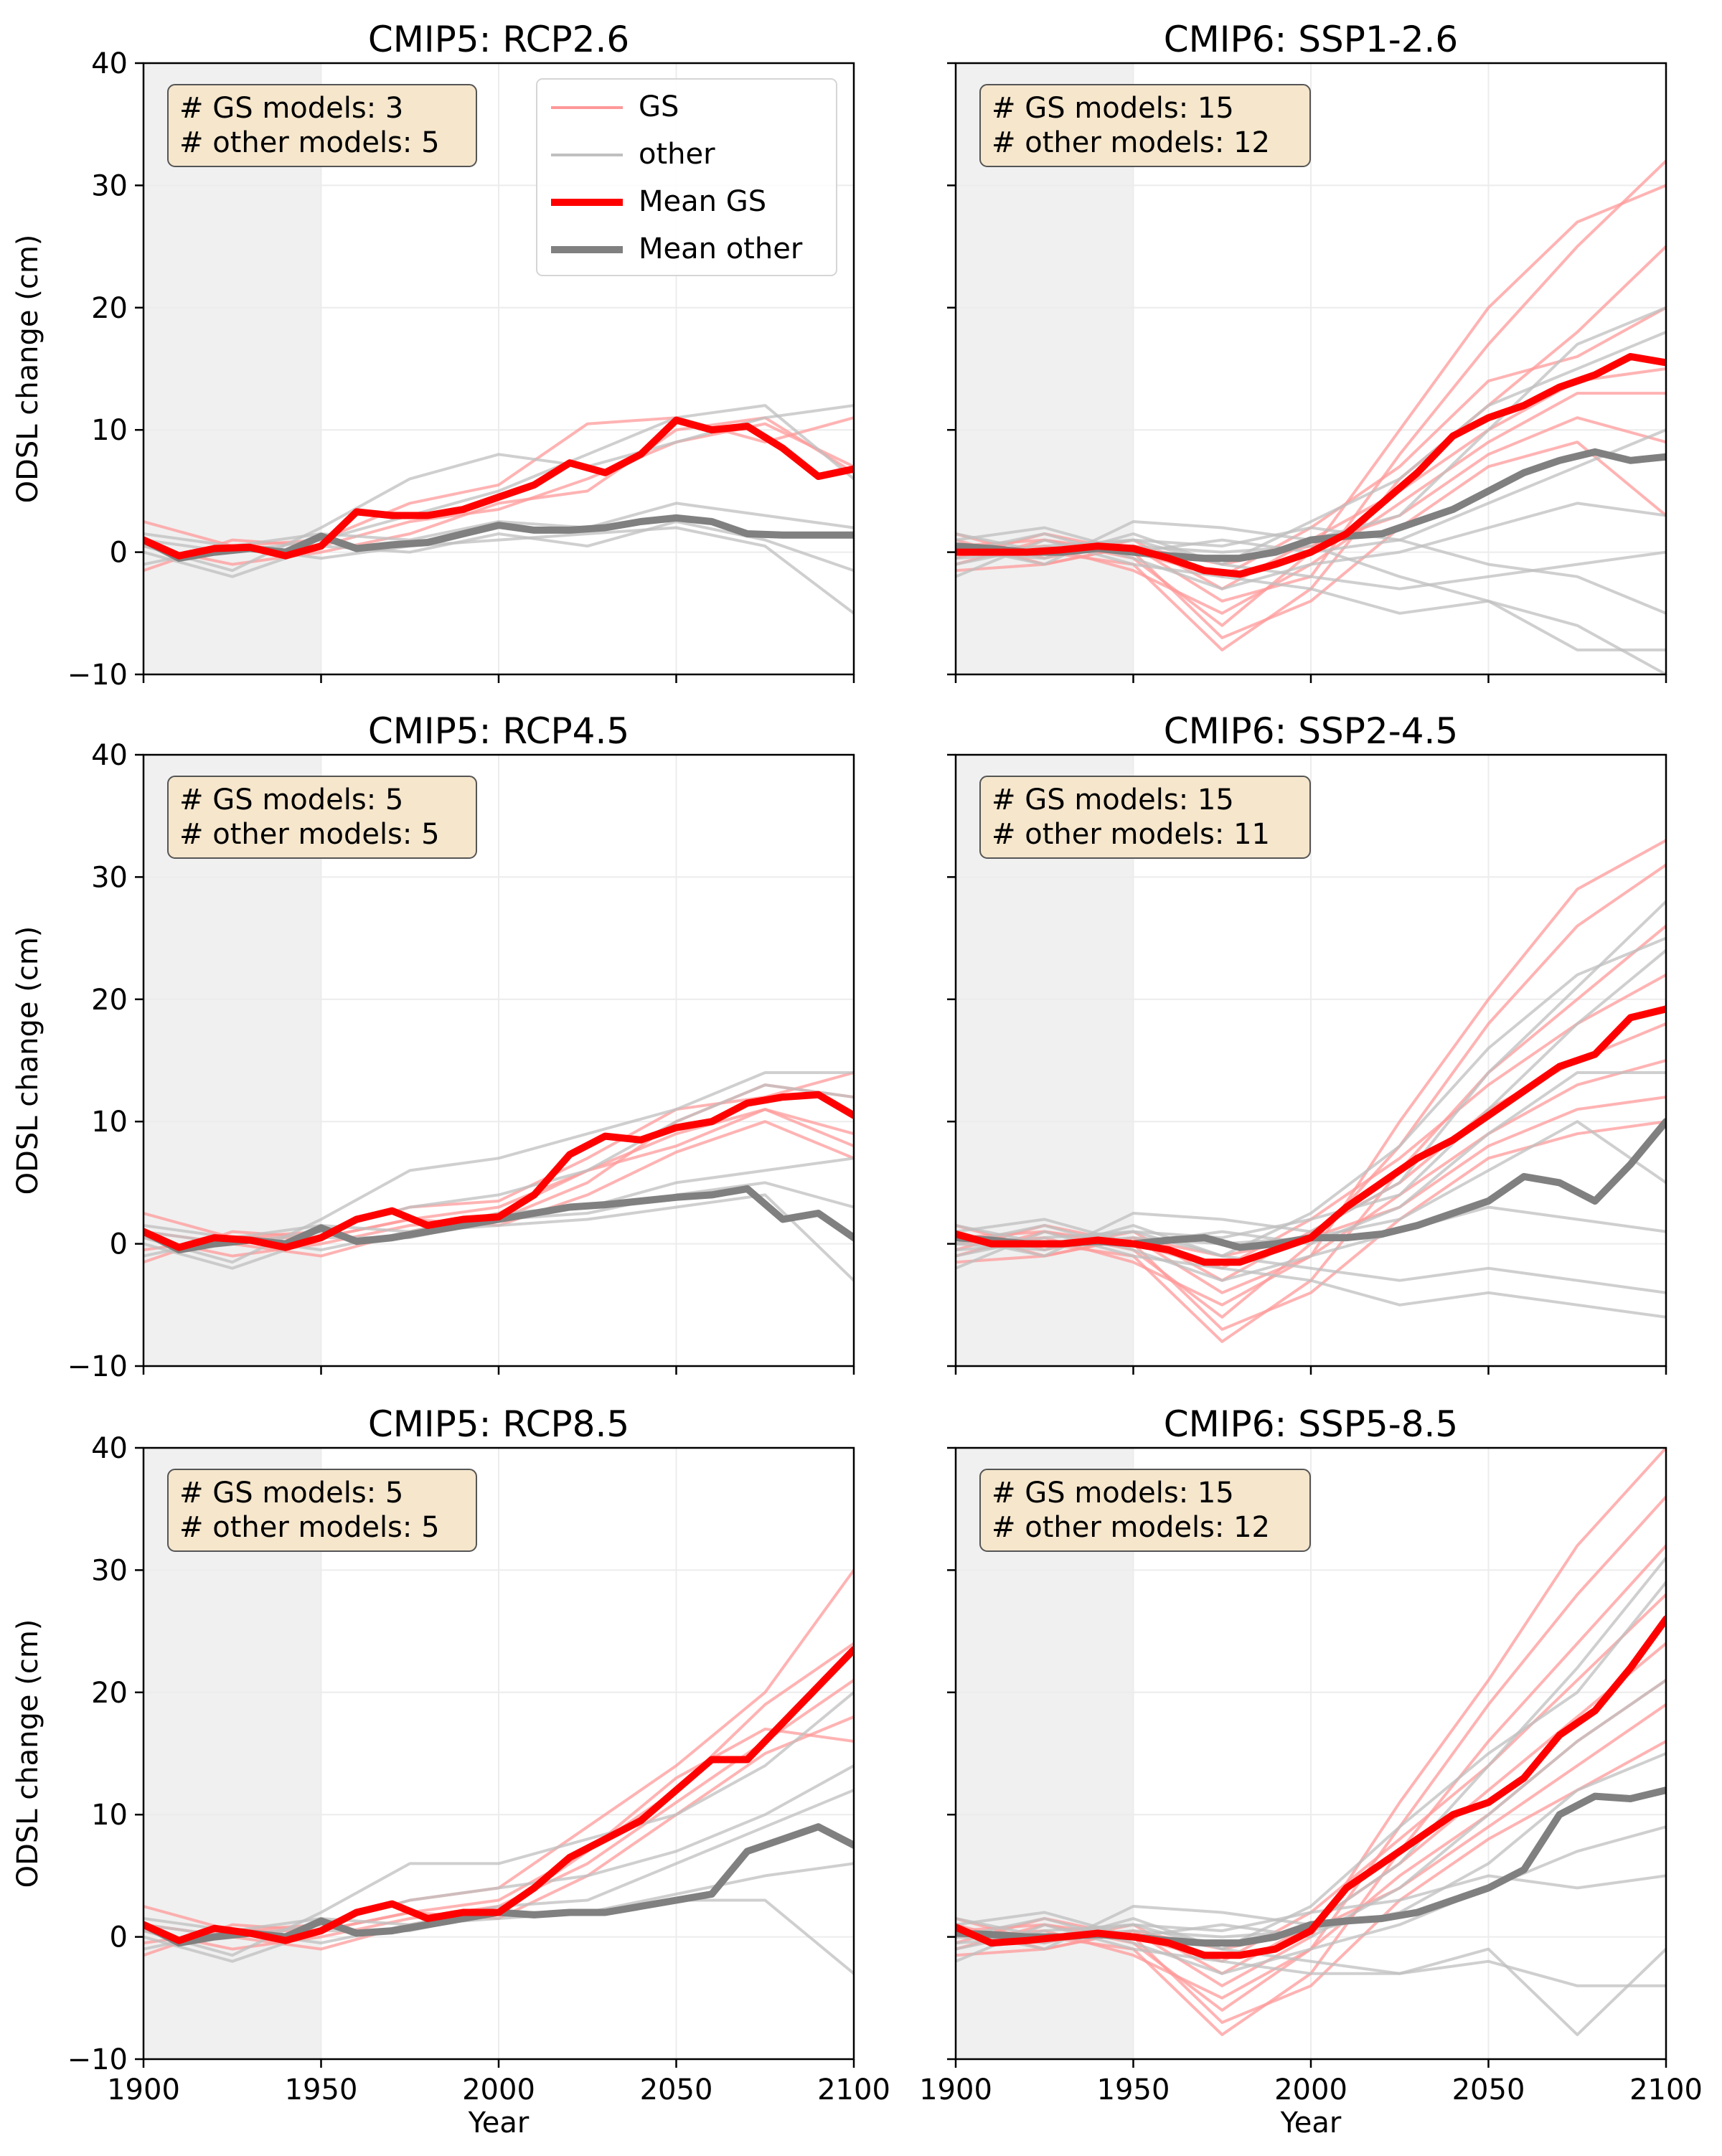 This screenshot has height=2156, width=1722. Describe the element at coordinates (677, 155) in the screenshot. I see `legend-label: other` at that location.